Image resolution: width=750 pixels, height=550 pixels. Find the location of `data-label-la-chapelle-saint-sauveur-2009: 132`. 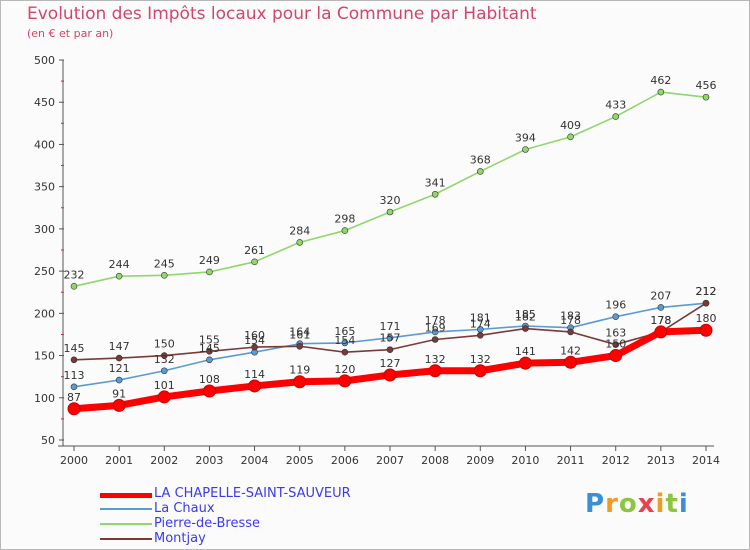

data-label-la-chapelle-saint-sauveur-2009: 132 is located at coordinates (480, 359).